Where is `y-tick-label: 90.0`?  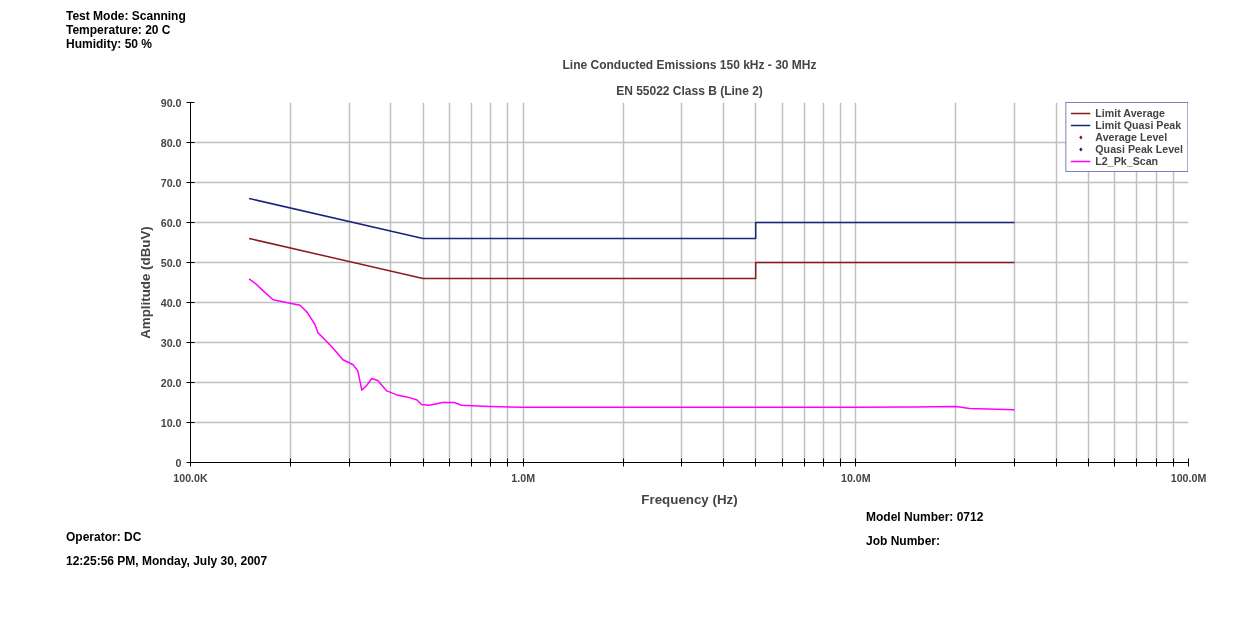
y-tick-label: 90.0 is located at coordinates (171, 102).